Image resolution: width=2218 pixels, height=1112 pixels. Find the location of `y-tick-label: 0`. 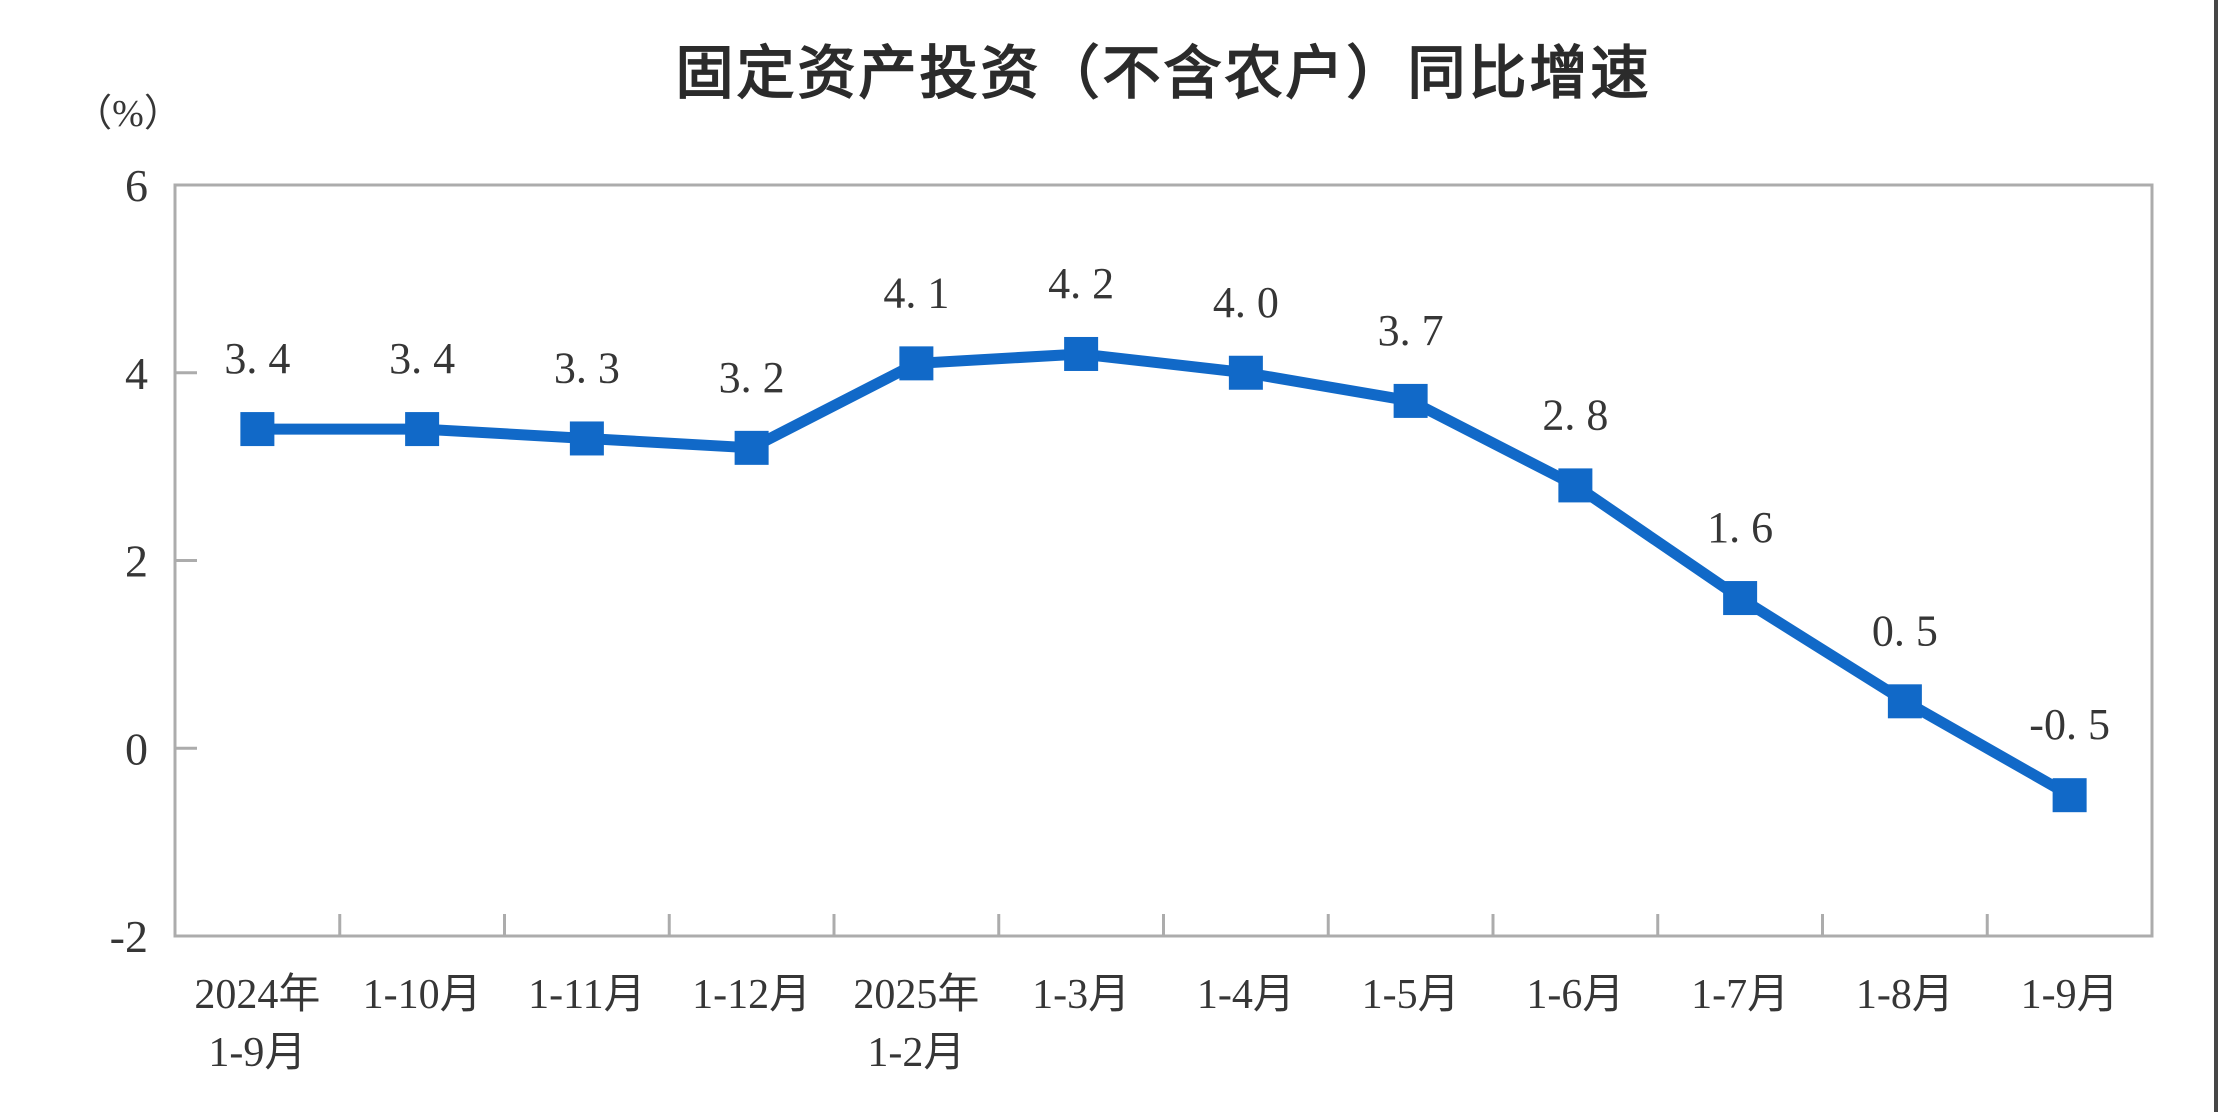

y-tick-label: 0 is located at coordinates (136, 748).